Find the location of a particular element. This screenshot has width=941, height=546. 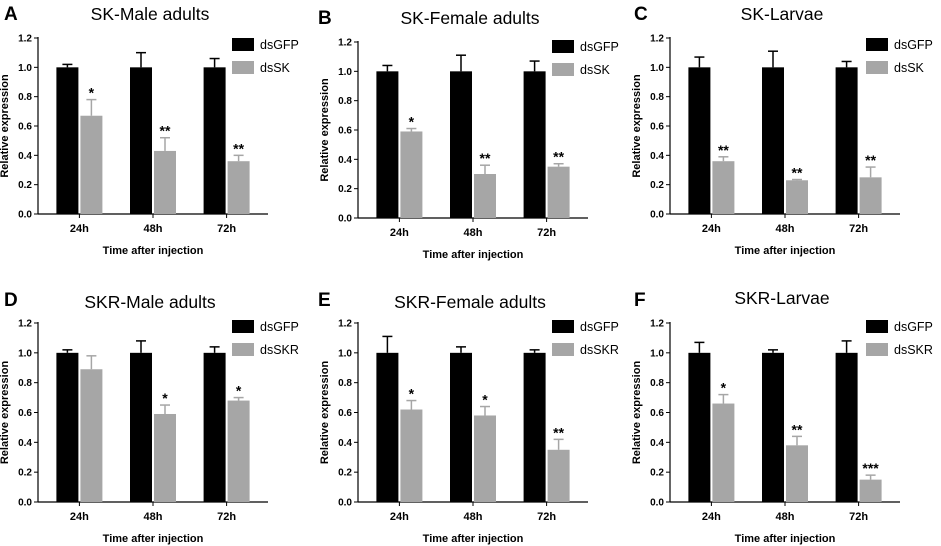

panel-letter: A is located at coordinates (11, 14).